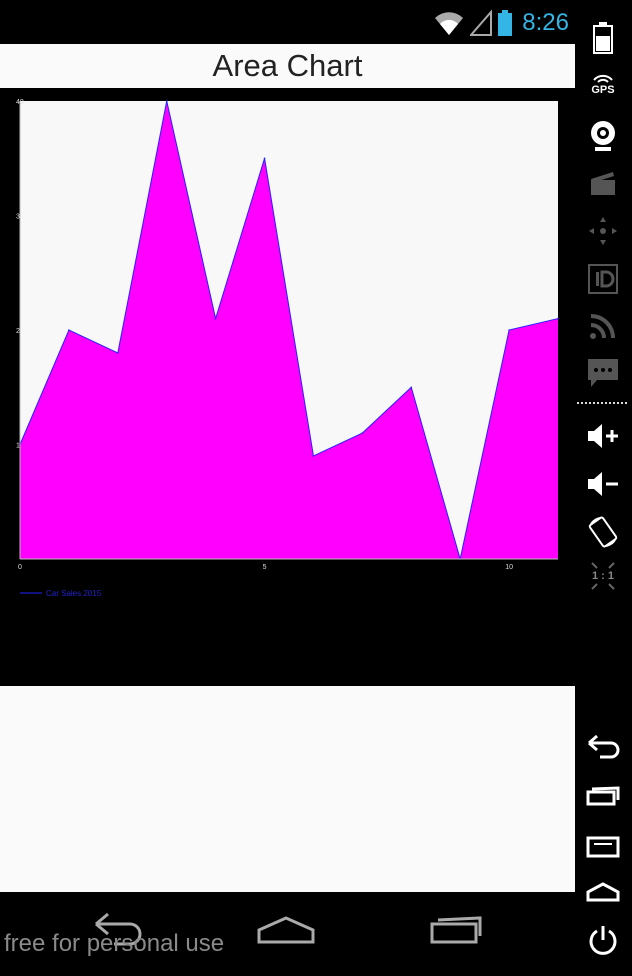  What do you see at coordinates (18, 217) in the screenshot?
I see `y-tick-label: 3` at bounding box center [18, 217].